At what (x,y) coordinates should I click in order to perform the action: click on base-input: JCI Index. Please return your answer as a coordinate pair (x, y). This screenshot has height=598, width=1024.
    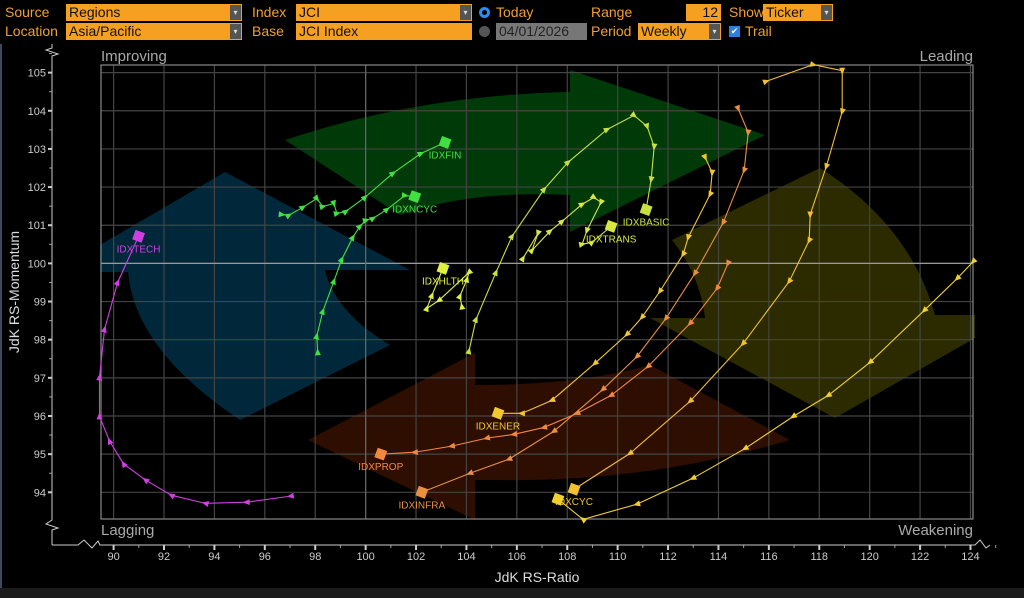
    Looking at the image, I should click on (384, 31).